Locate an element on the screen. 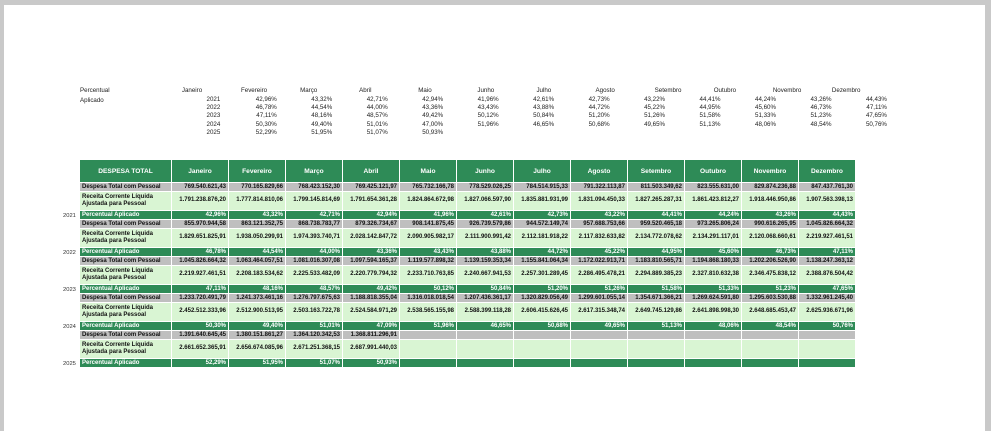 The image size is (991, 431). value-cell: 2.606.415.626,45 is located at coordinates (542, 312).